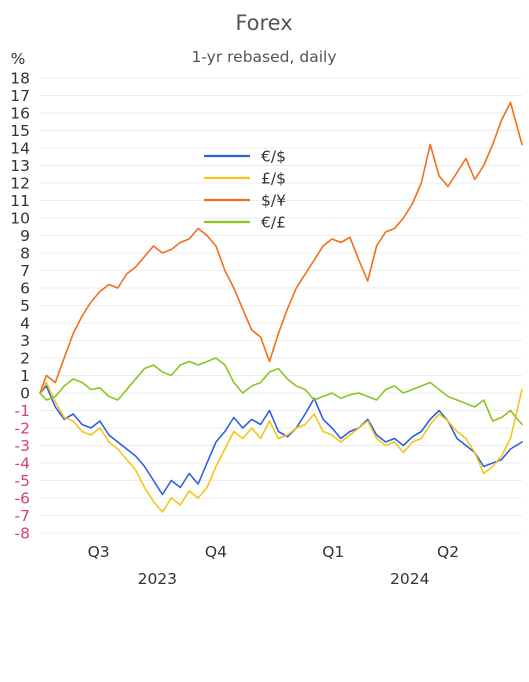 Image resolution: width=529 pixels, height=682 pixels. I want to click on y-tick-label: -4, so click(22, 464).